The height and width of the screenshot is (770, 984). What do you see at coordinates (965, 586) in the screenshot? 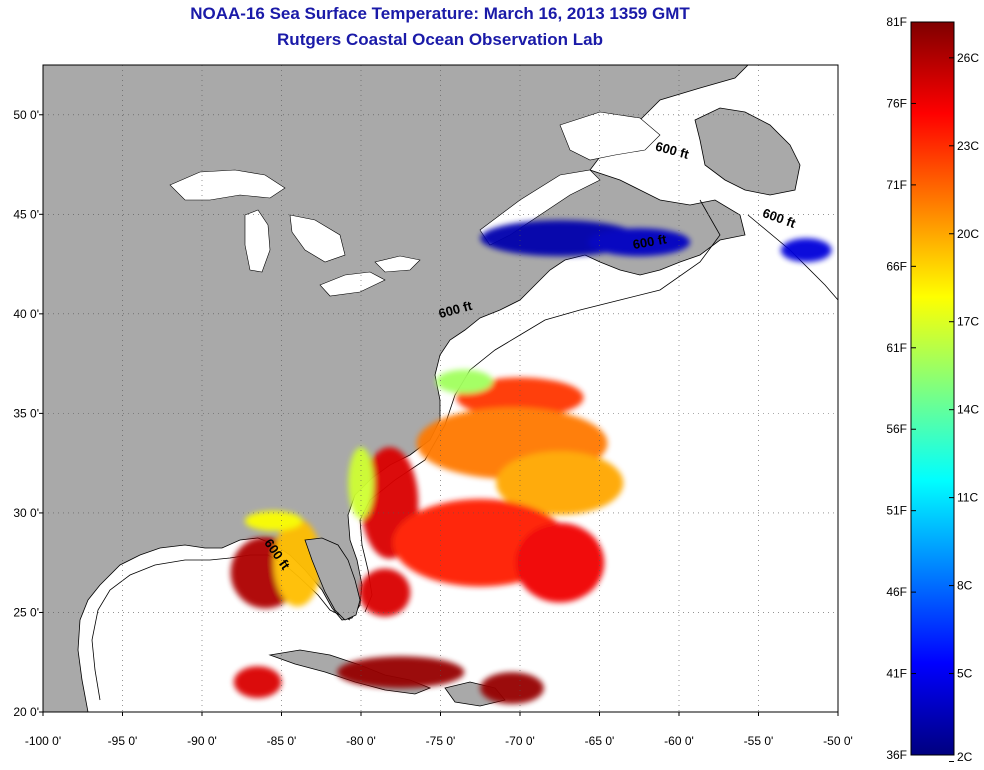
I see `colorbar-c-label: 8C` at bounding box center [965, 586].